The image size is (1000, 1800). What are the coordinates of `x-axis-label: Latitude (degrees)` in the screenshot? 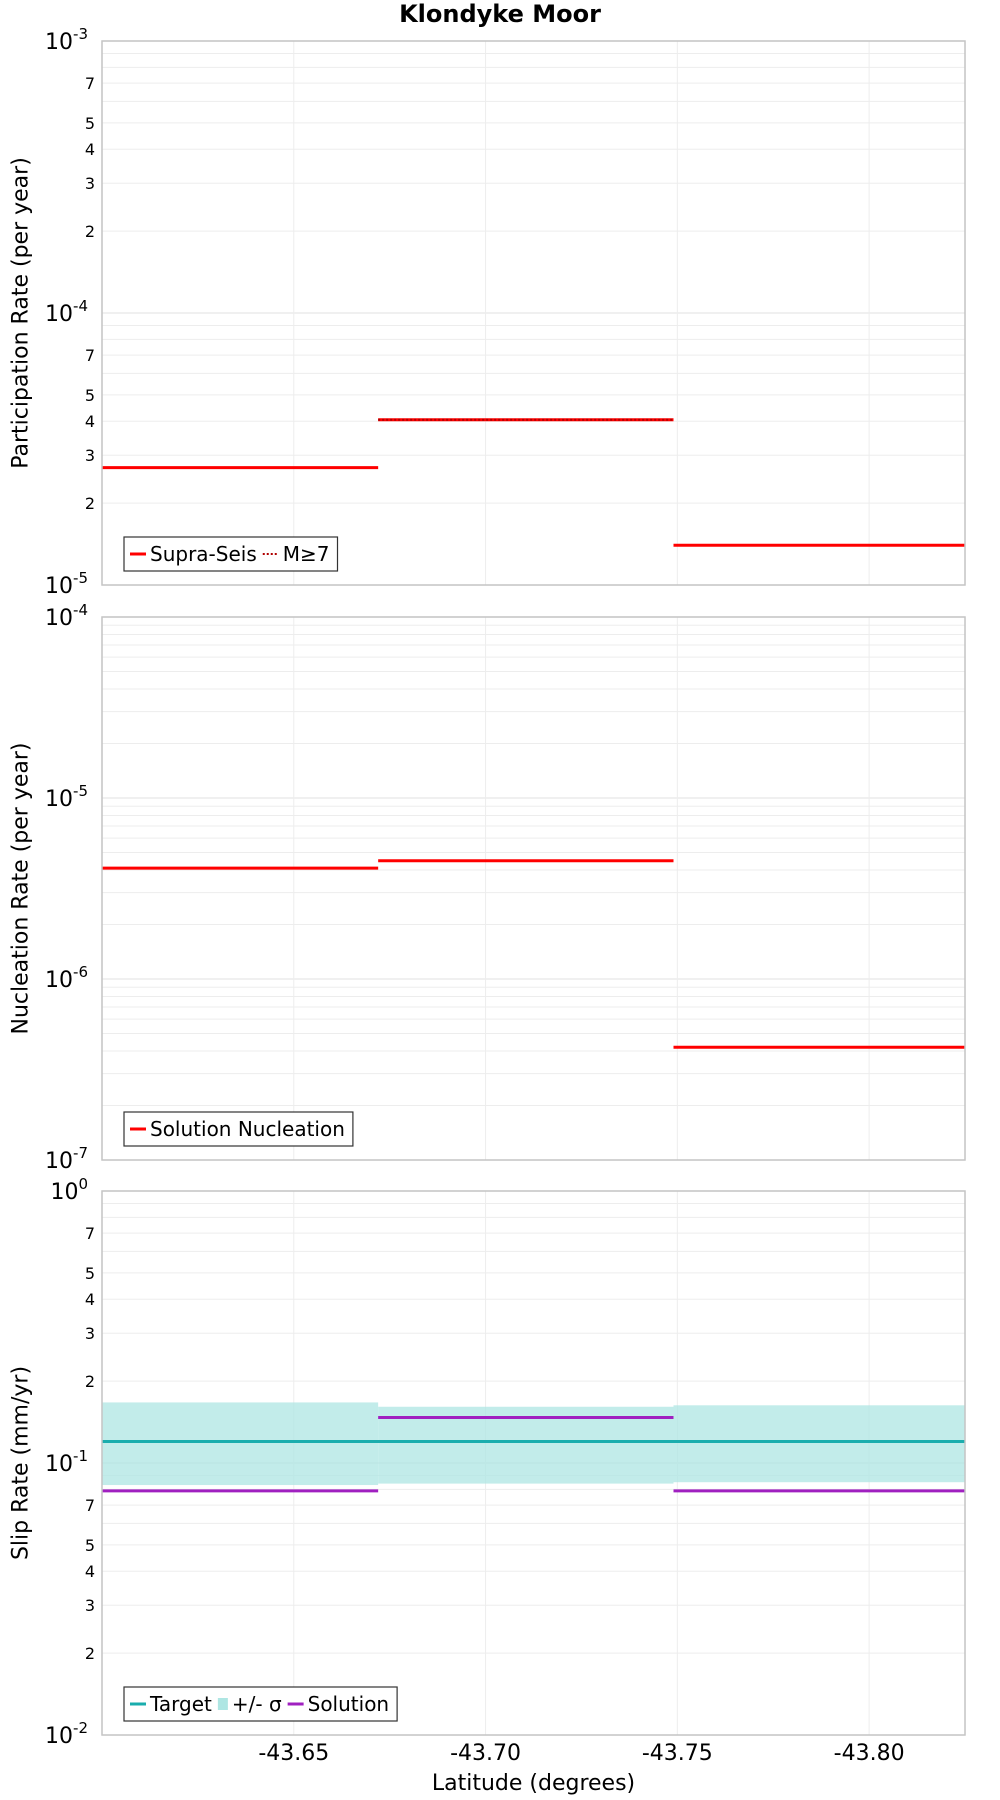 It's located at (533, 1783).